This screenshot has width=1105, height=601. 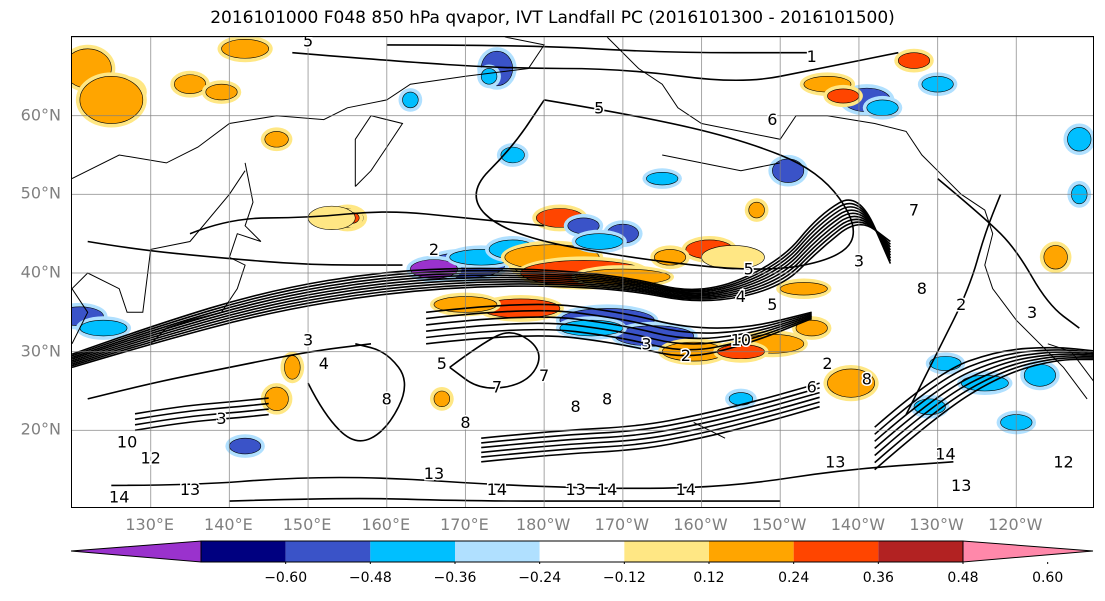 I want to click on longitude-label: 130°E, so click(x=150, y=524).